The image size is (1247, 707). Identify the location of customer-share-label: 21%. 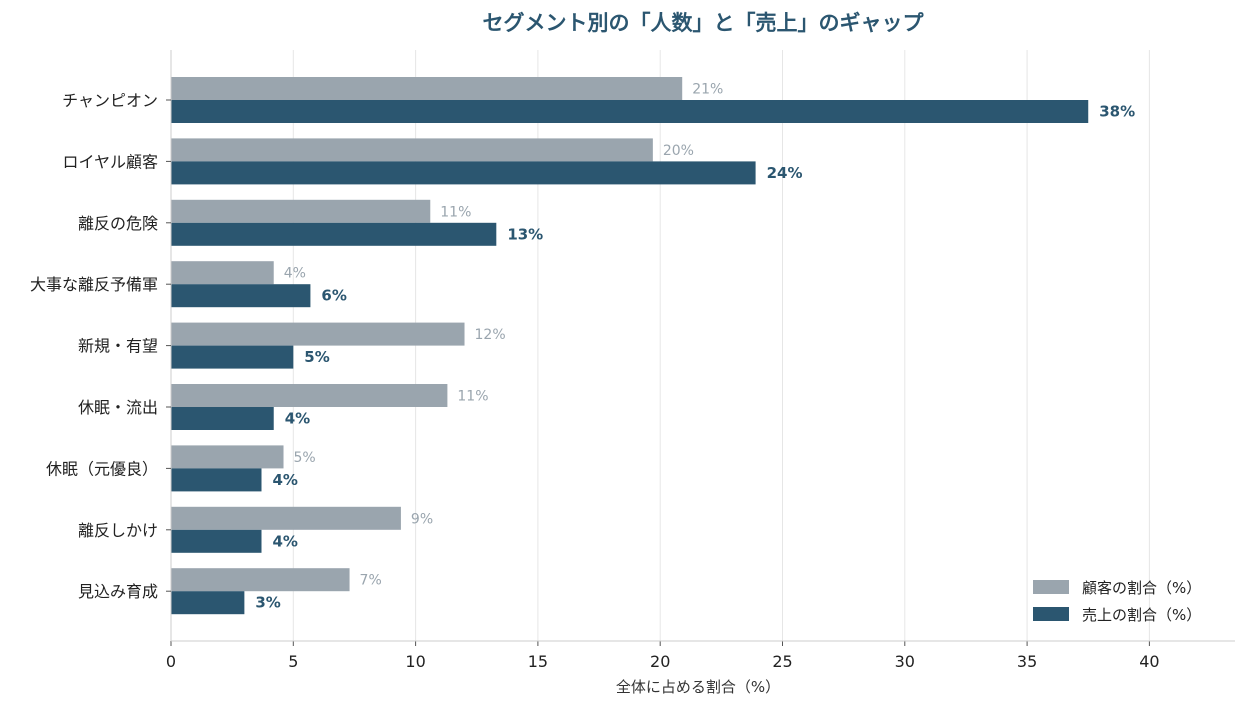
(707, 90).